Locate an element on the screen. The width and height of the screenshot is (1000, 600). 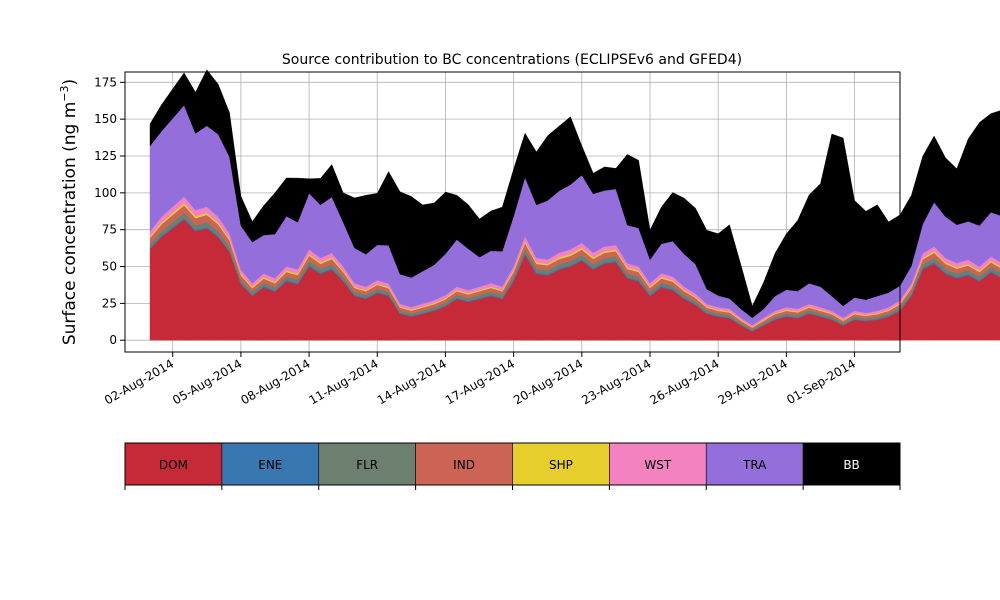
legend-swatch-ind is located at coordinates (464, 464).